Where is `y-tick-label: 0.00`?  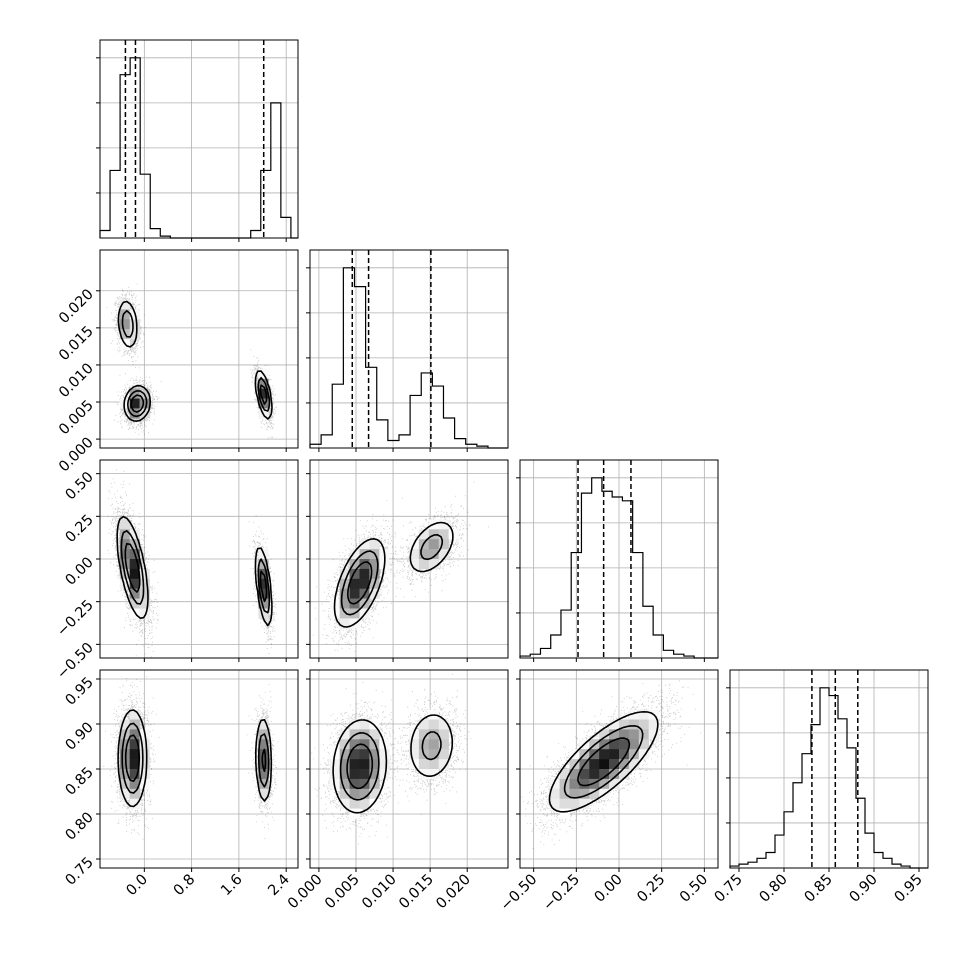
y-tick-label: 0.00 is located at coordinates (80, 572).